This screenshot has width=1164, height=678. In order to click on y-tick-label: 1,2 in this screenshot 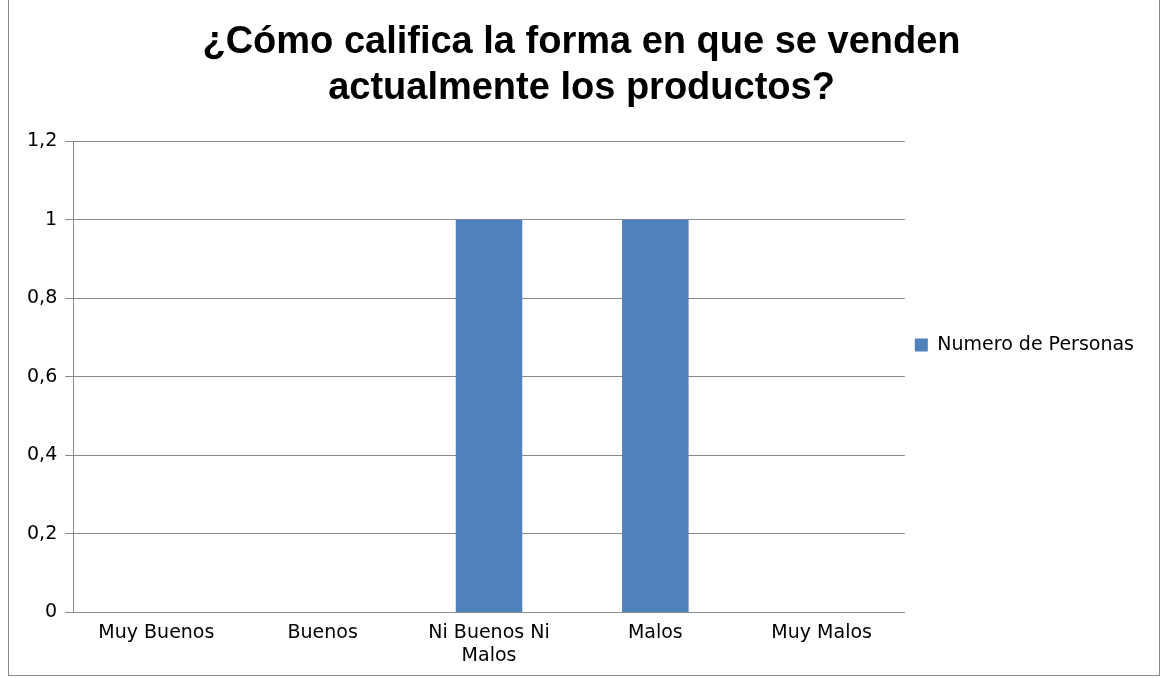, I will do `click(42, 139)`.